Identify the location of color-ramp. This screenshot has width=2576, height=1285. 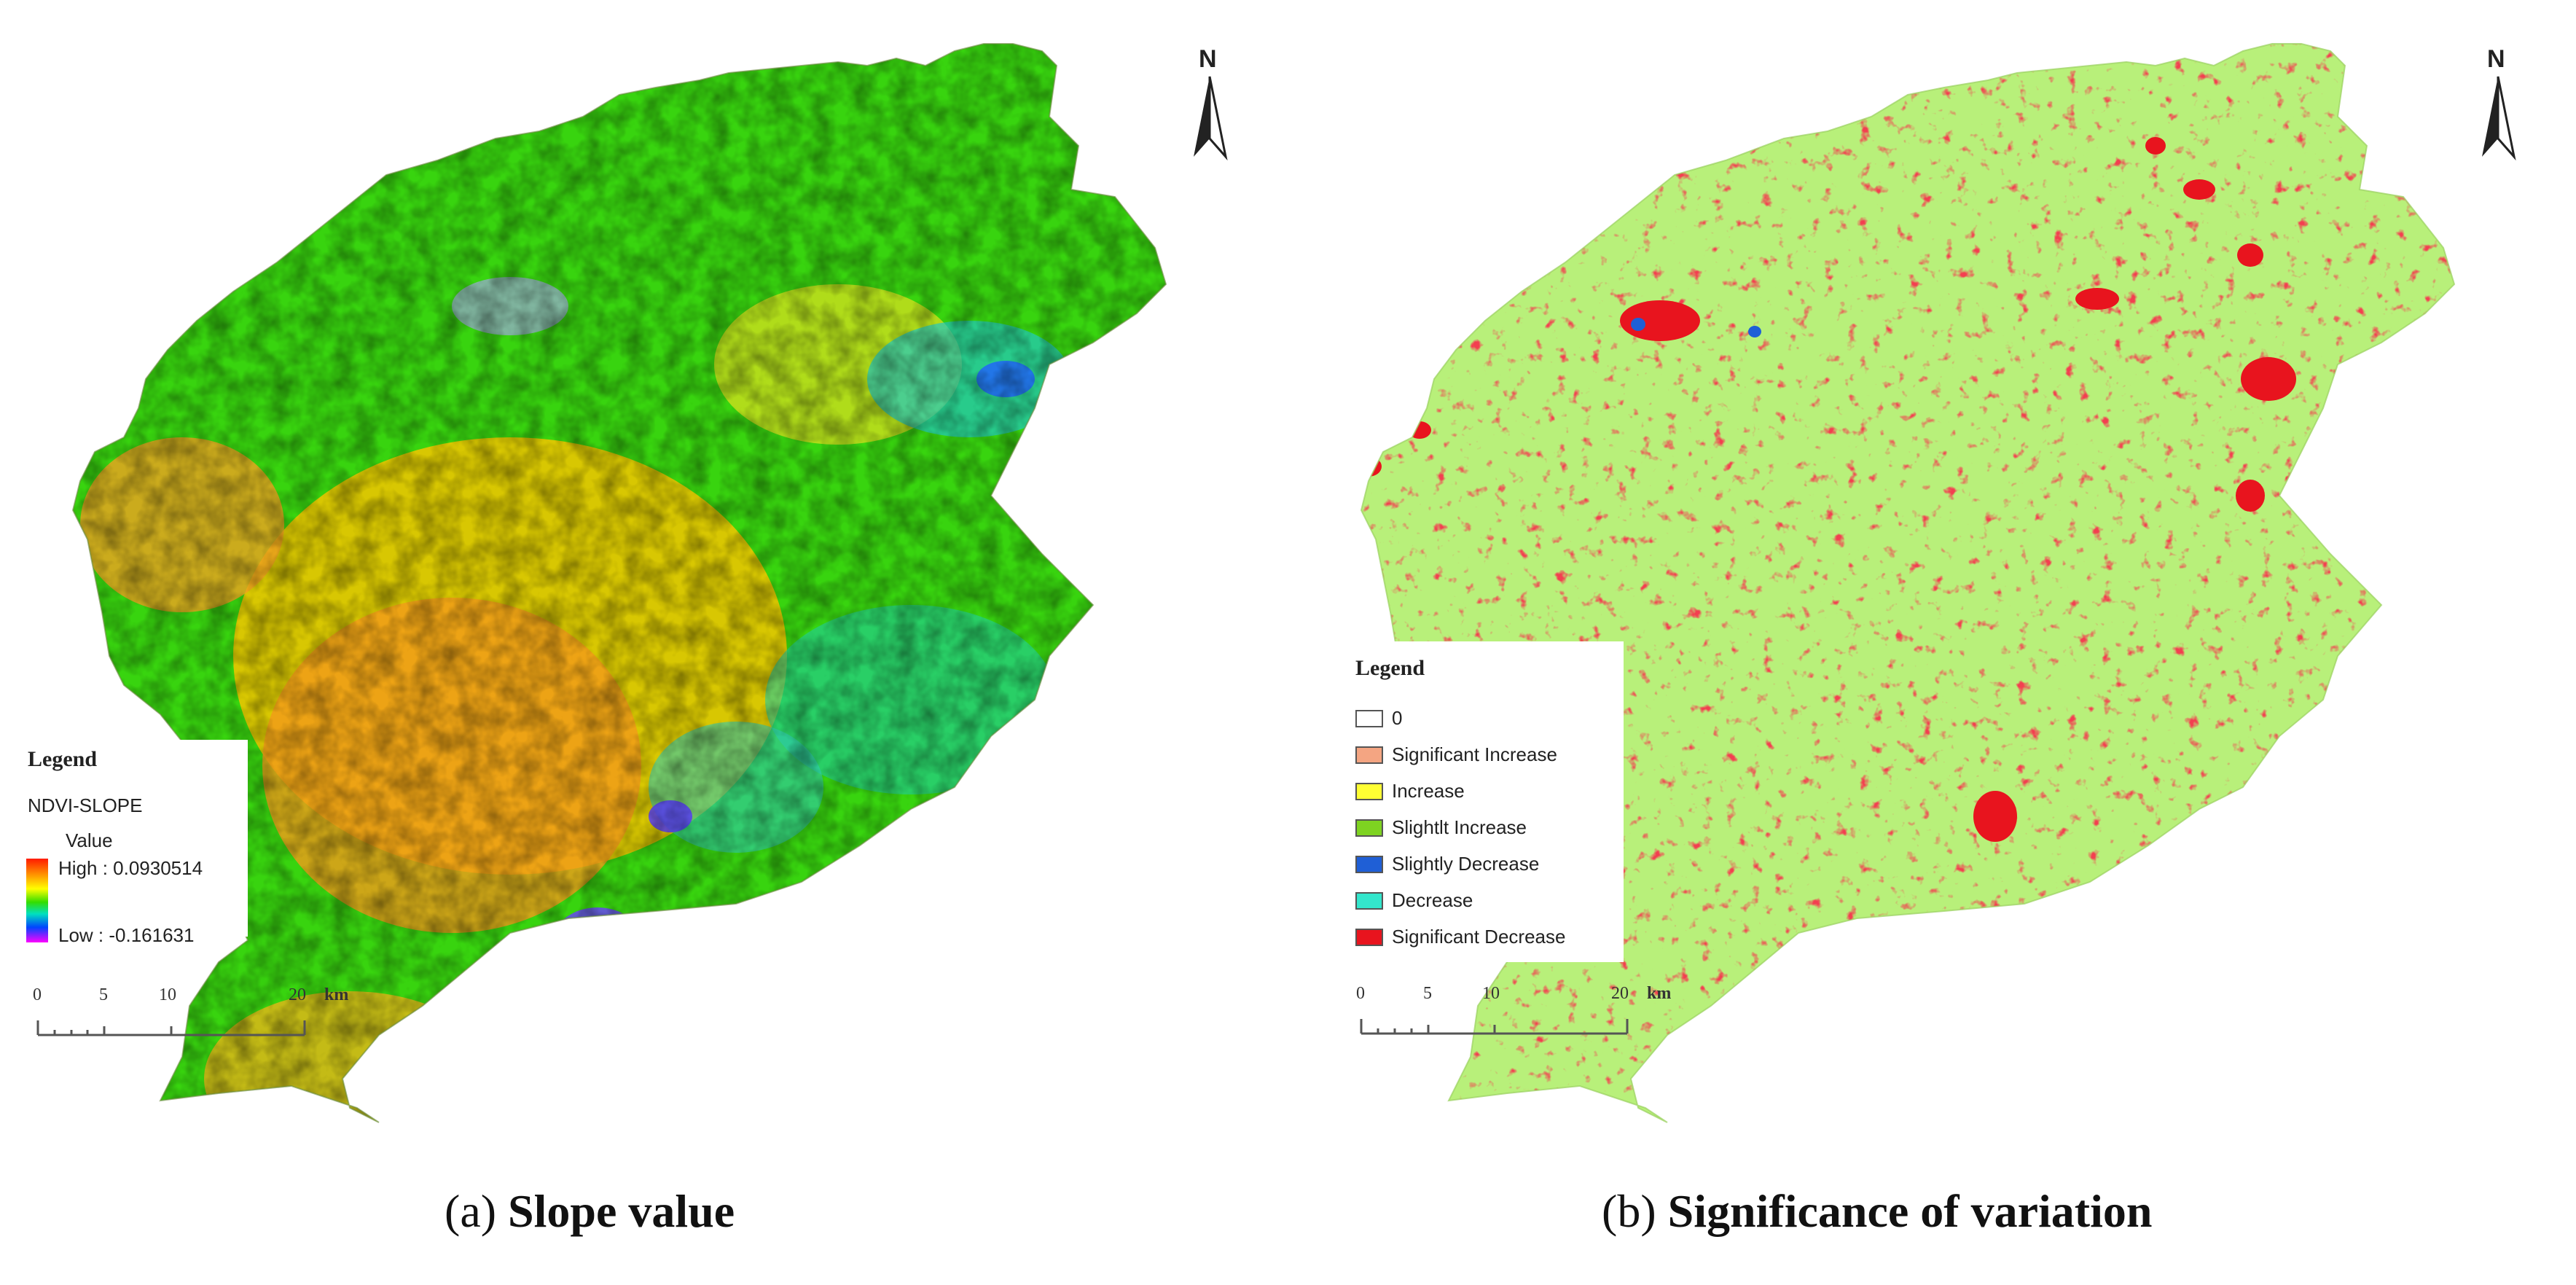
(37, 900).